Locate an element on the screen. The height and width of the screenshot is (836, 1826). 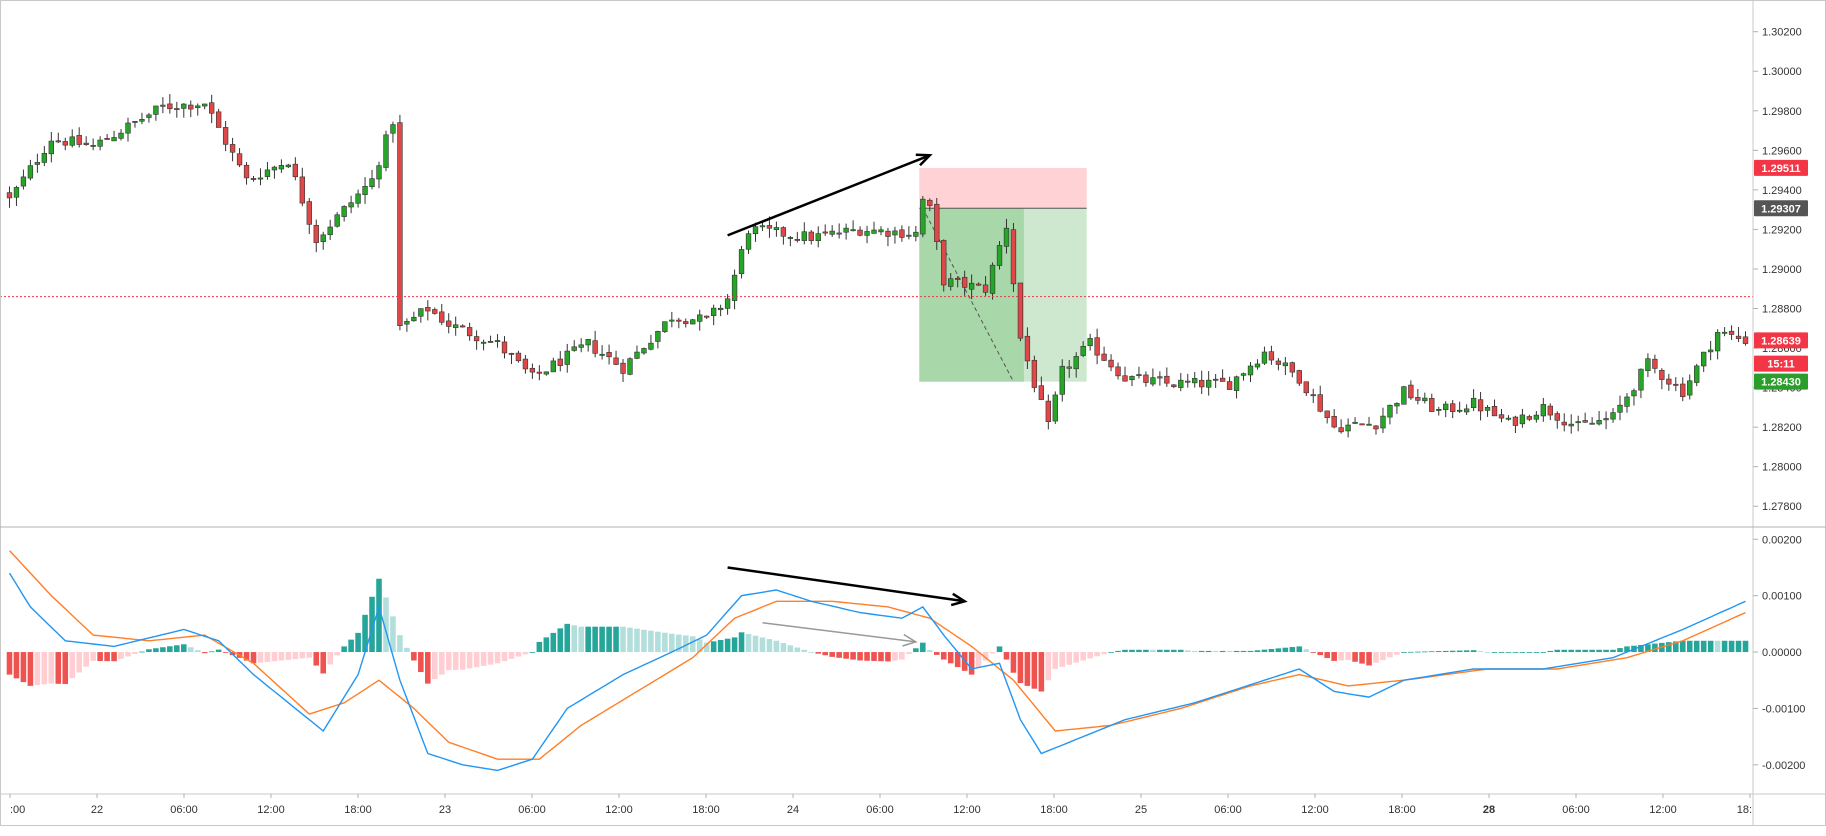
price-tick-label: 1.29400 is located at coordinates (1782, 191).